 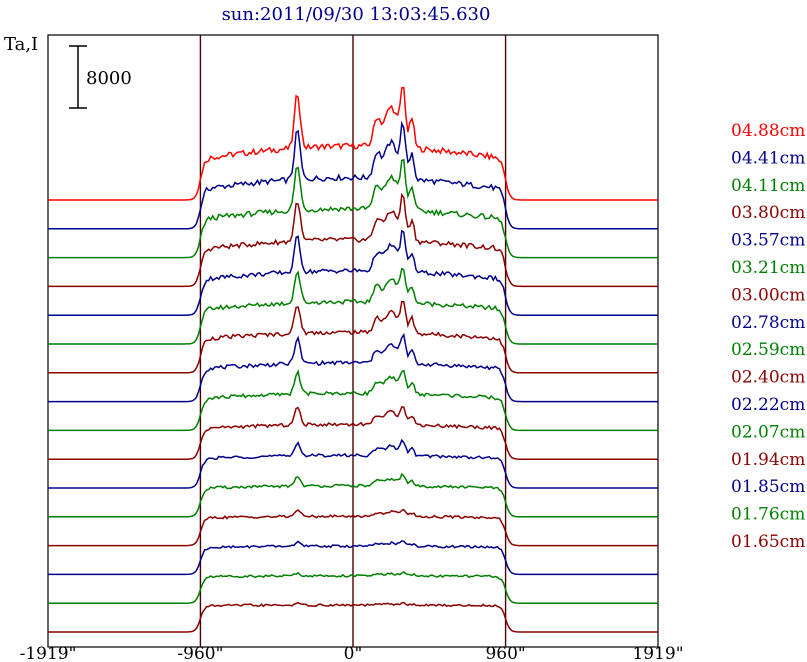 What do you see at coordinates (768, 323) in the screenshot?
I see `legend-entry: 02.78cm` at bounding box center [768, 323].